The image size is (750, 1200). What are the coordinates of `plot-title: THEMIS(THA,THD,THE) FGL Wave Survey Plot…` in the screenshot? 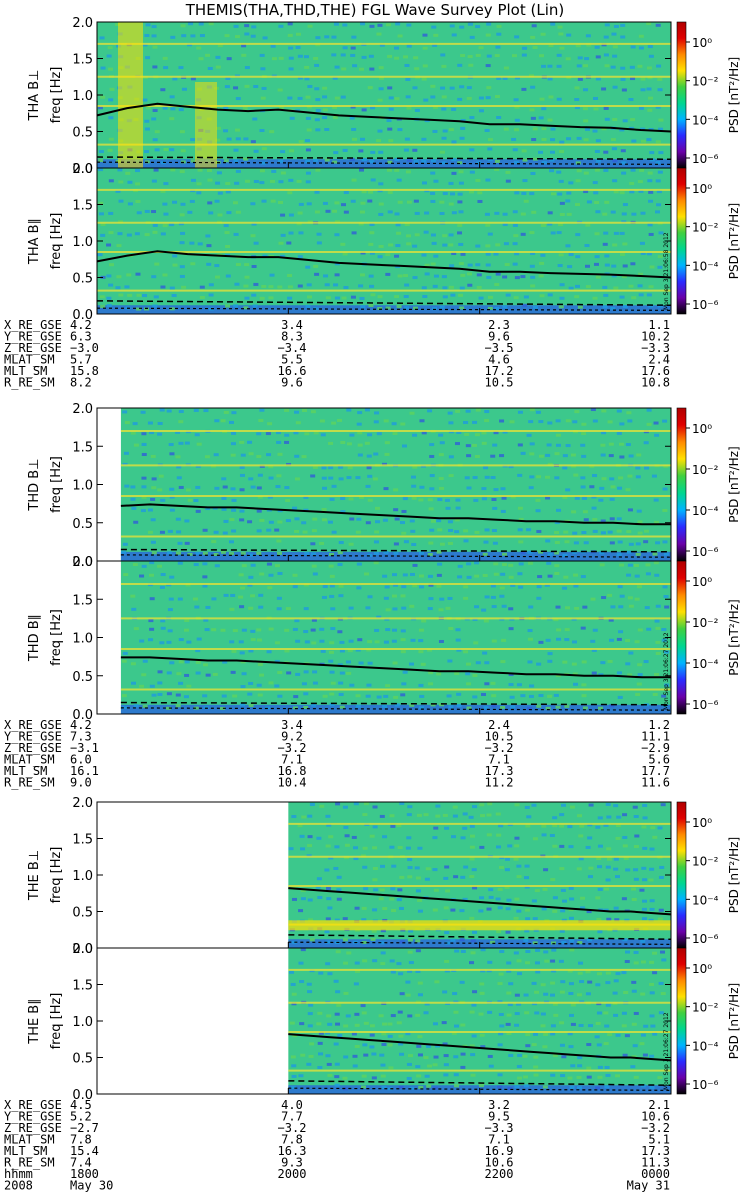 It's located at (375, 10).